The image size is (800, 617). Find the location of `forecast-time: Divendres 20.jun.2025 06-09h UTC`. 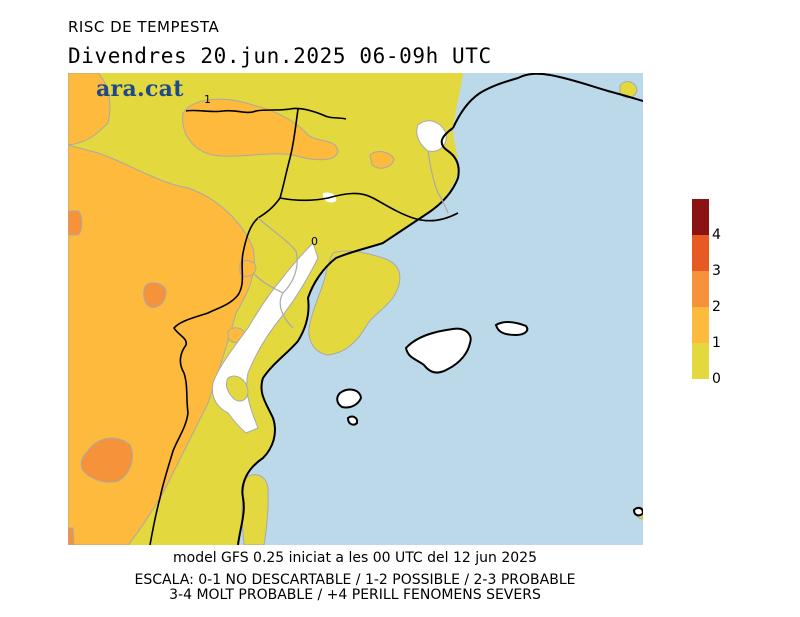

forecast-time: Divendres 20.jun.2025 06-09h UTC is located at coordinates (280, 56).